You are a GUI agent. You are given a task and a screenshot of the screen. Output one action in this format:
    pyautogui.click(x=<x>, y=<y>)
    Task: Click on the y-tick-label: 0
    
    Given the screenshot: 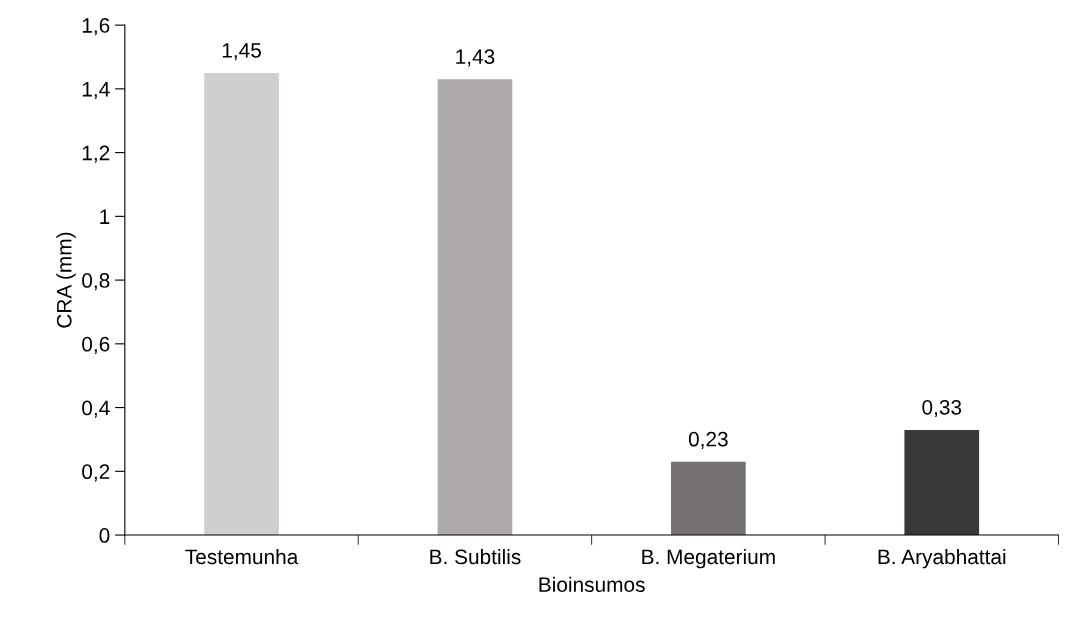 What is the action you would take?
    pyautogui.click(x=104, y=535)
    